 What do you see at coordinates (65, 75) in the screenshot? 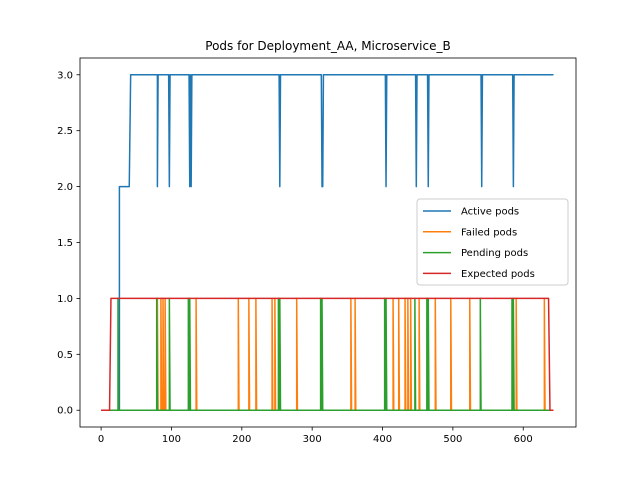
I see `y-tick-label: 3.0` at bounding box center [65, 75].